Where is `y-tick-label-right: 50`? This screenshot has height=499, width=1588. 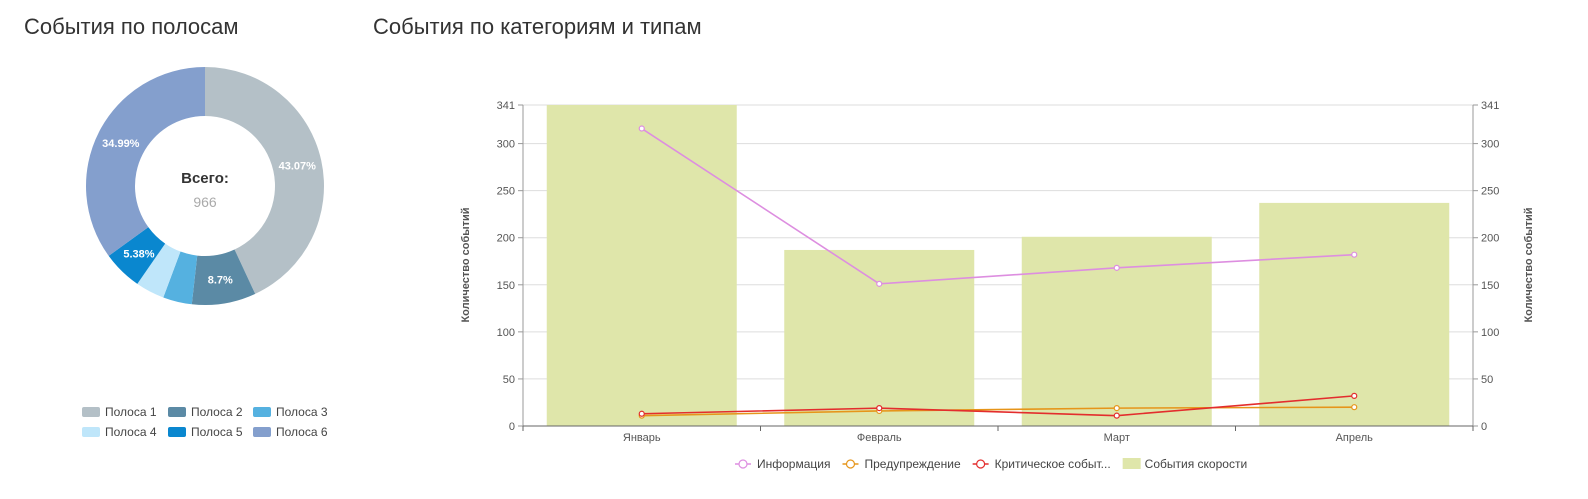 y-tick-label-right: 50 is located at coordinates (1487, 380).